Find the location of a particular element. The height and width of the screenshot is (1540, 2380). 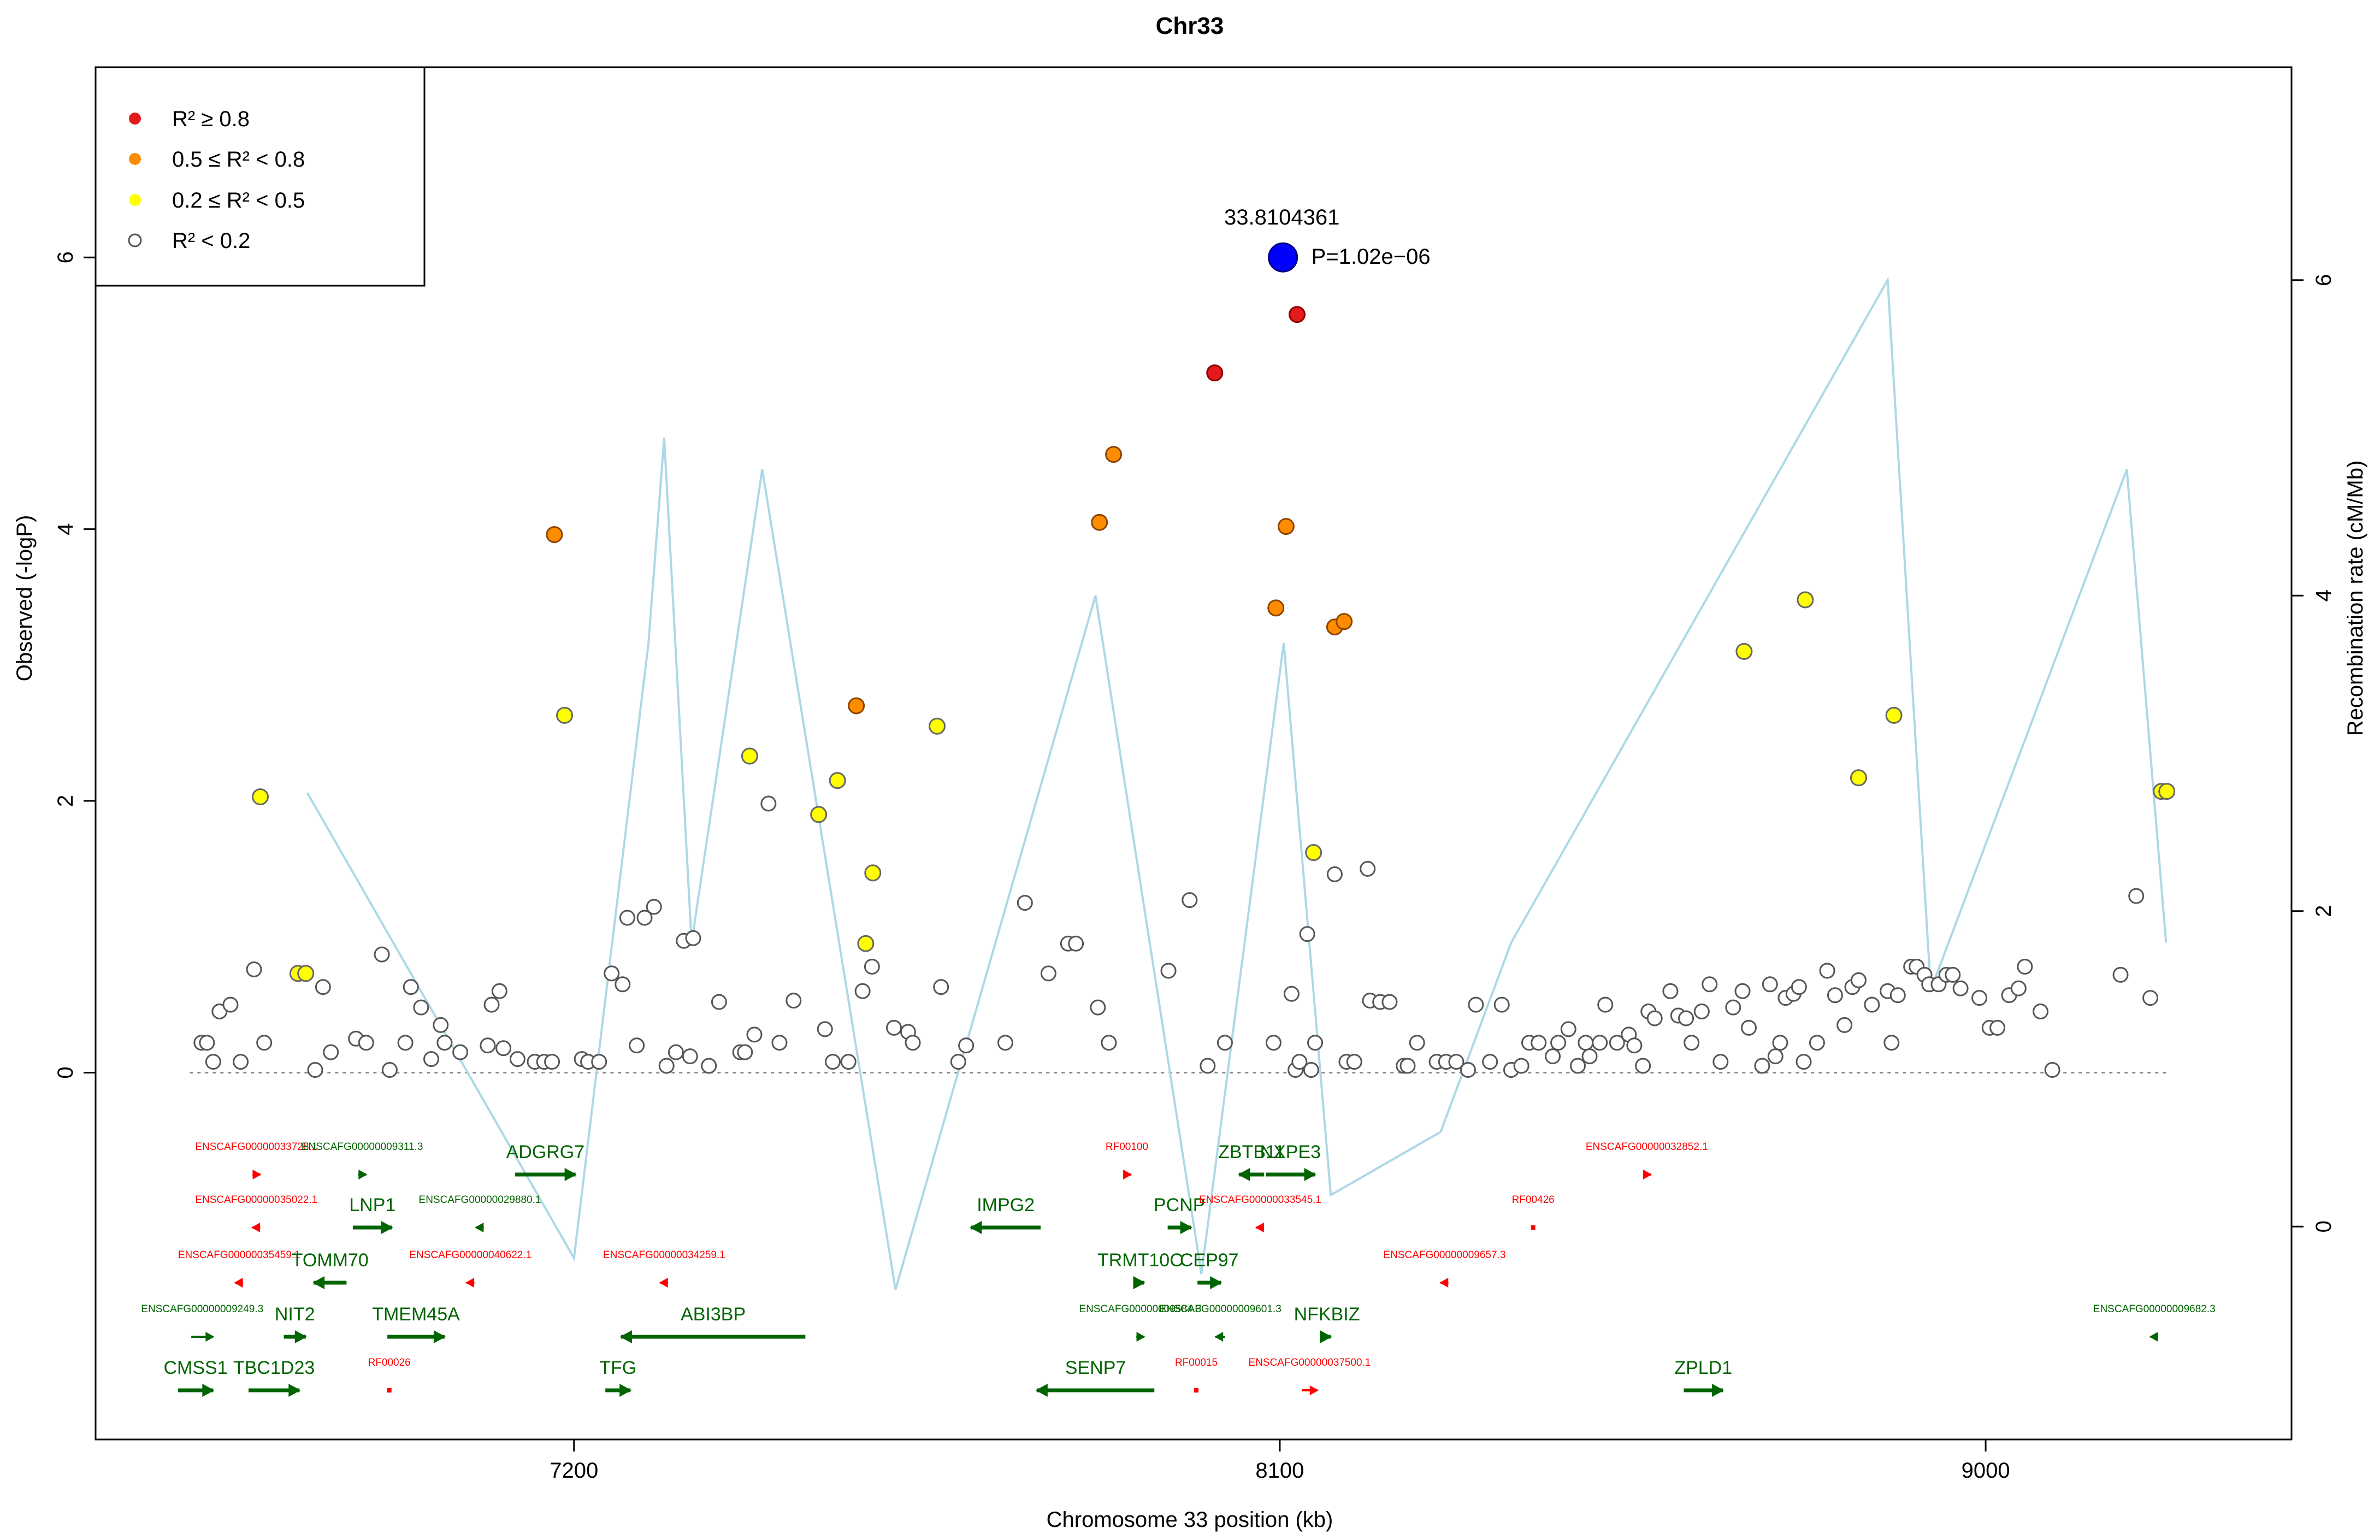

gene-label: ENSCAFG00000009657.3 is located at coordinates (1444, 1255).